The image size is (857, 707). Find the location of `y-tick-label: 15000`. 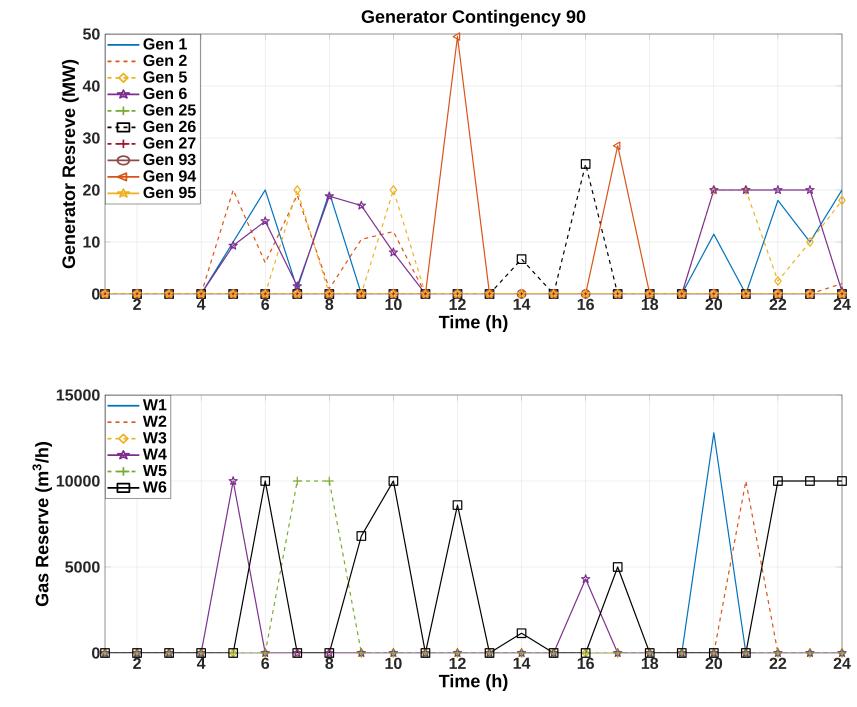

y-tick-label: 15000 is located at coordinates (78, 395).